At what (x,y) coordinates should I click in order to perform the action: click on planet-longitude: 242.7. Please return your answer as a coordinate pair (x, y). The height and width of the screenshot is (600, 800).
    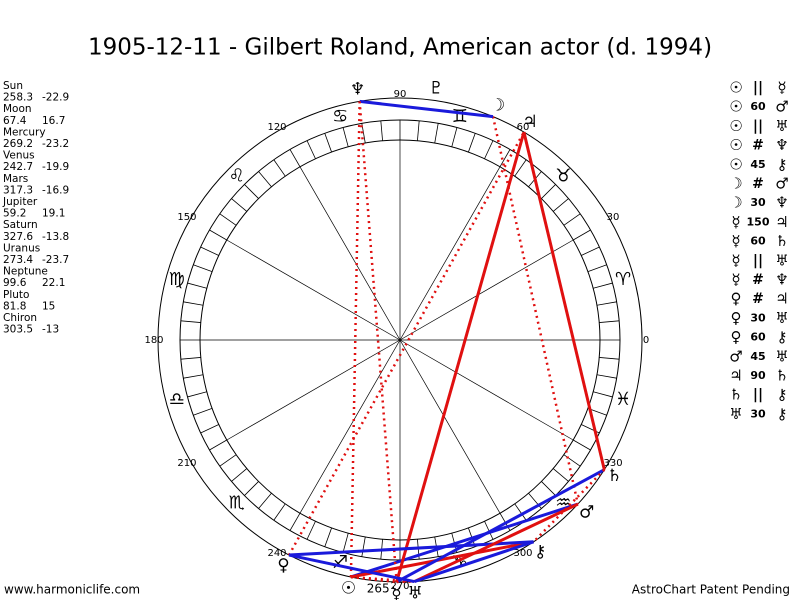
    Looking at the image, I should click on (18, 167).